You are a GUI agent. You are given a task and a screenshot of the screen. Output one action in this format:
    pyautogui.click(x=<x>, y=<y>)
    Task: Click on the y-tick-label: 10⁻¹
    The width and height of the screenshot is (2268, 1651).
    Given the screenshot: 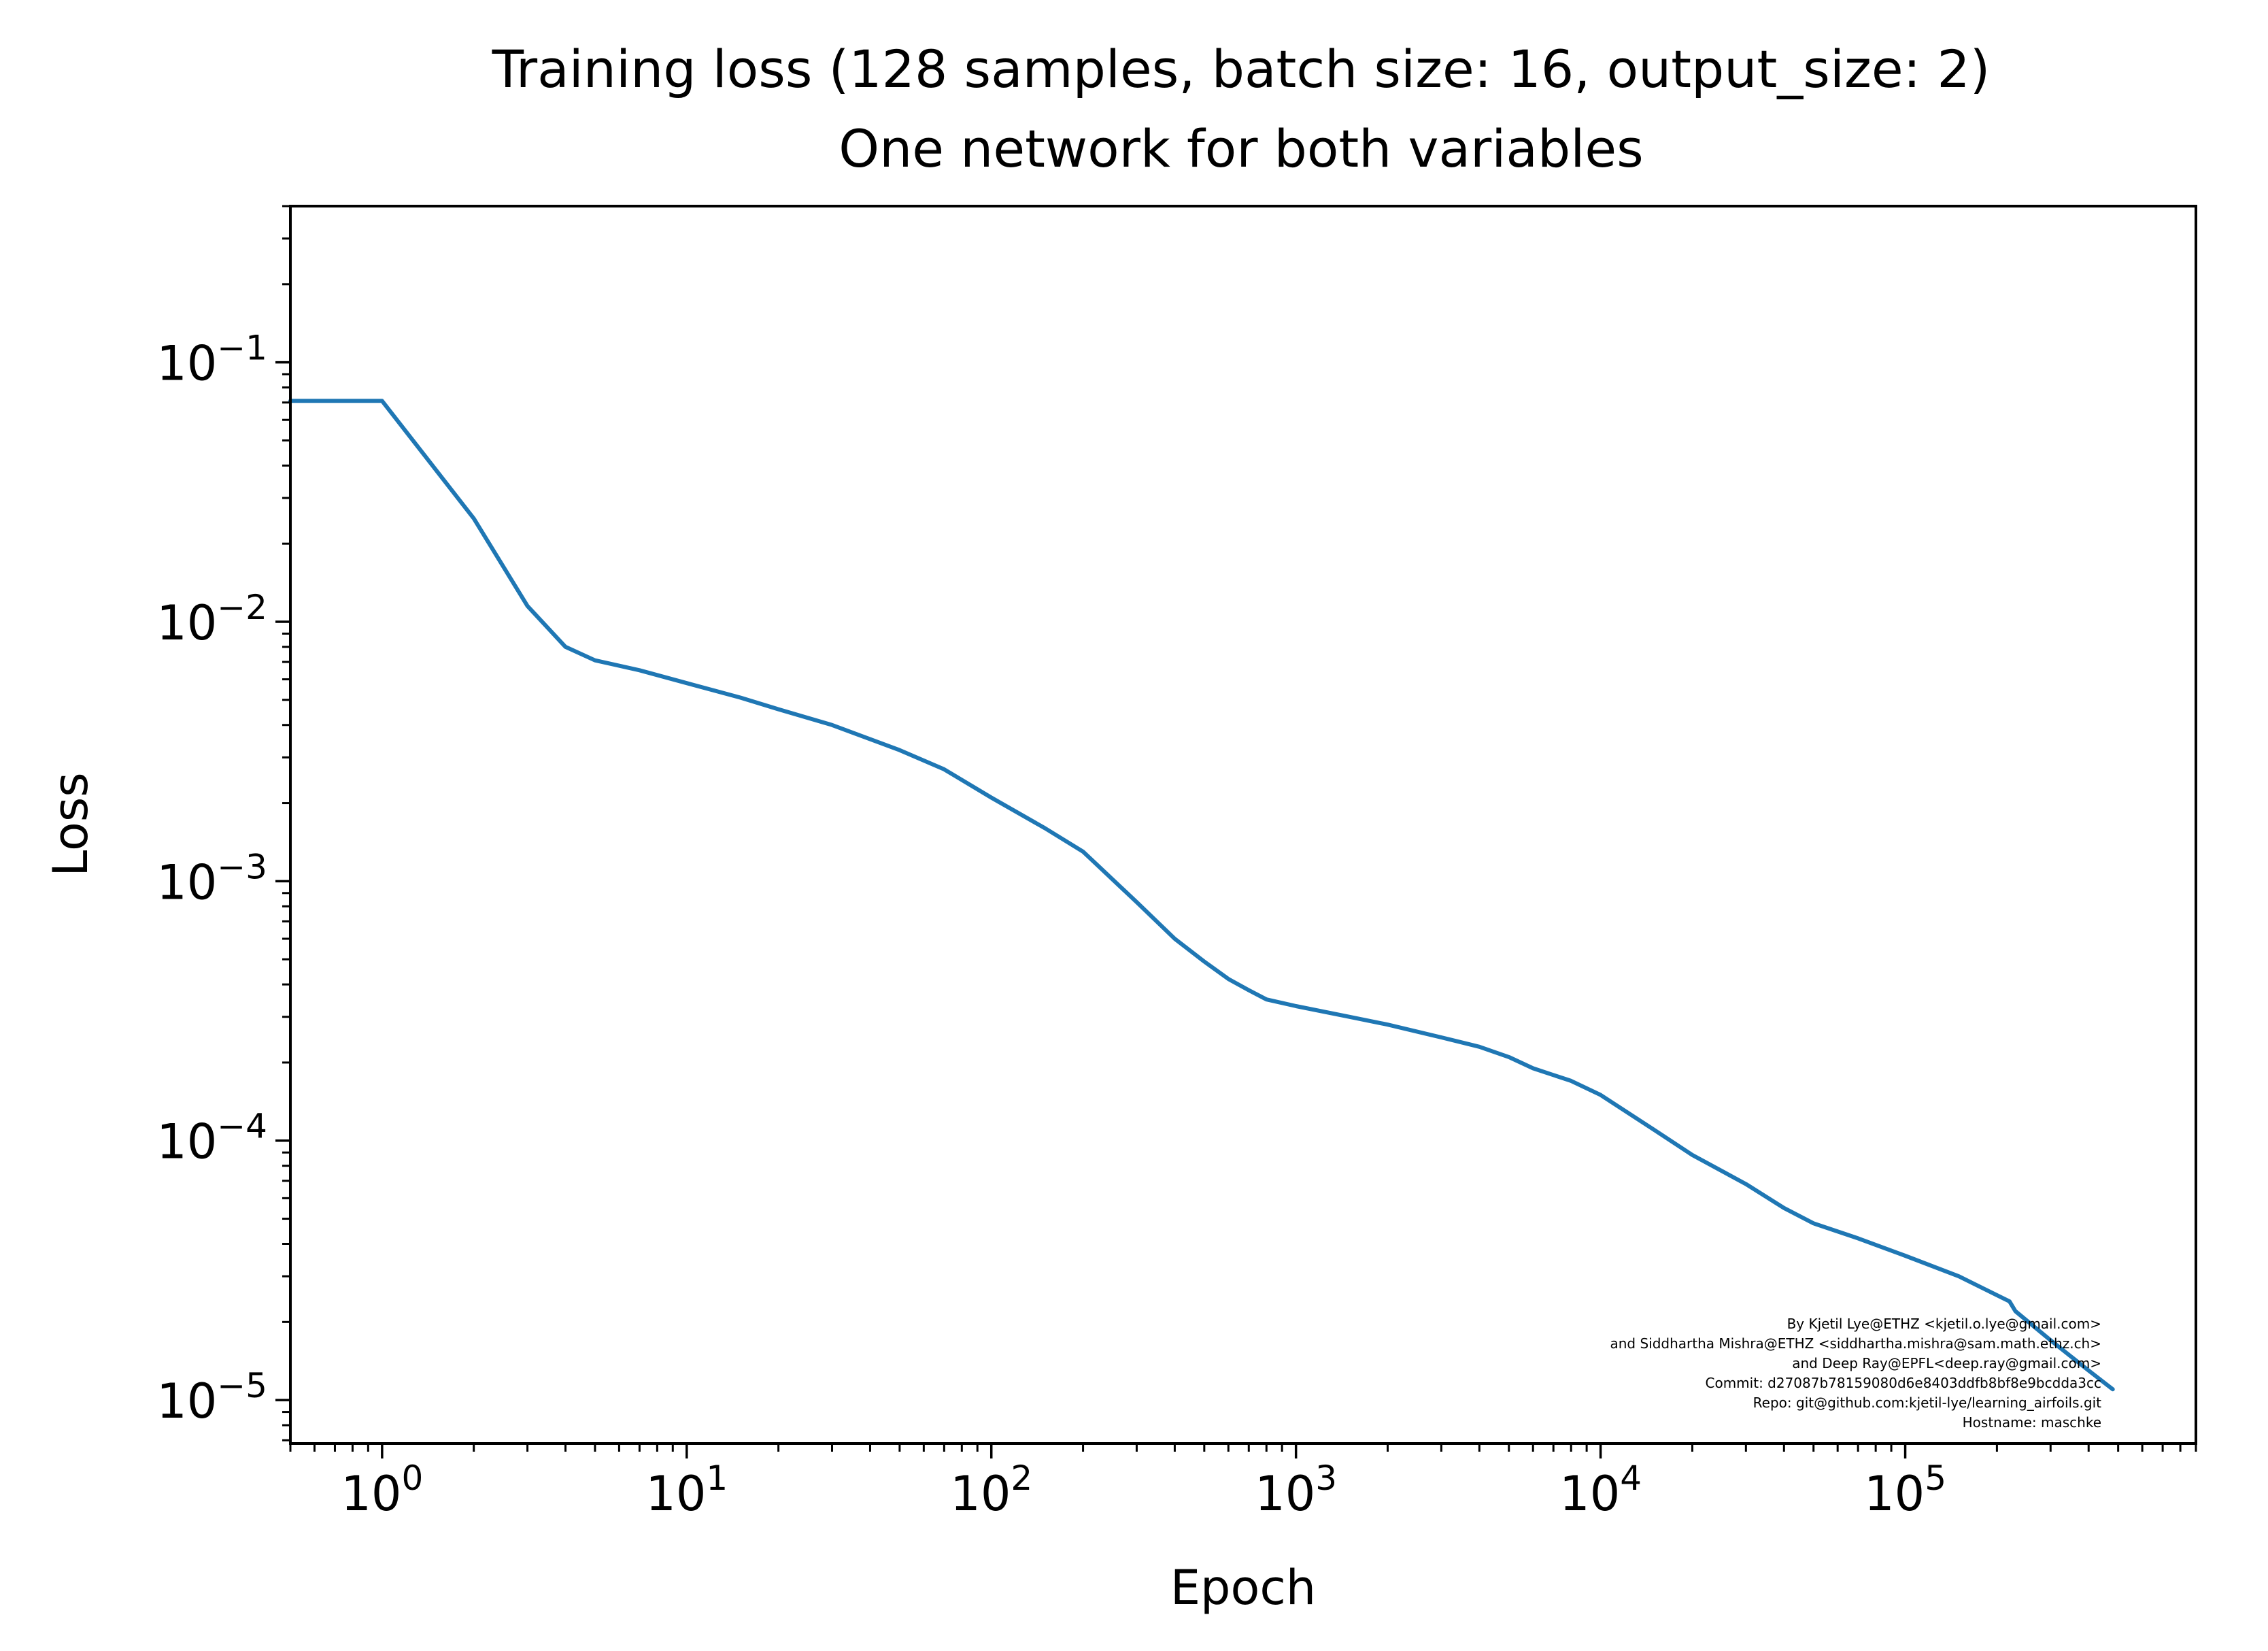 What is the action you would take?
    pyautogui.click(x=211, y=361)
    